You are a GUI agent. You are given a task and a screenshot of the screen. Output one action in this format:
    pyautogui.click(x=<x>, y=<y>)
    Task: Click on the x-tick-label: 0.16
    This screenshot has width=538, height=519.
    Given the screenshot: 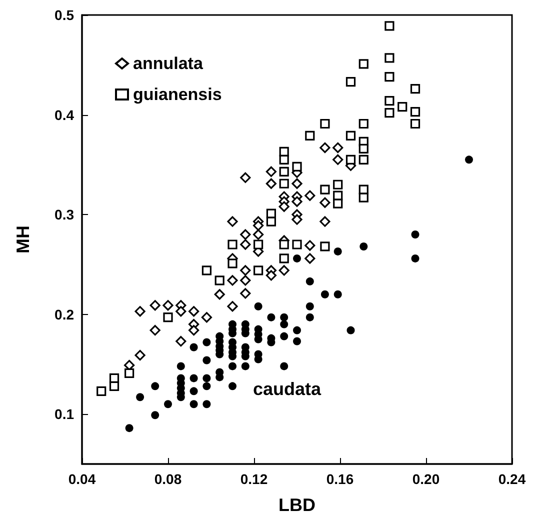 What is the action you would take?
    pyautogui.click(x=340, y=479)
    